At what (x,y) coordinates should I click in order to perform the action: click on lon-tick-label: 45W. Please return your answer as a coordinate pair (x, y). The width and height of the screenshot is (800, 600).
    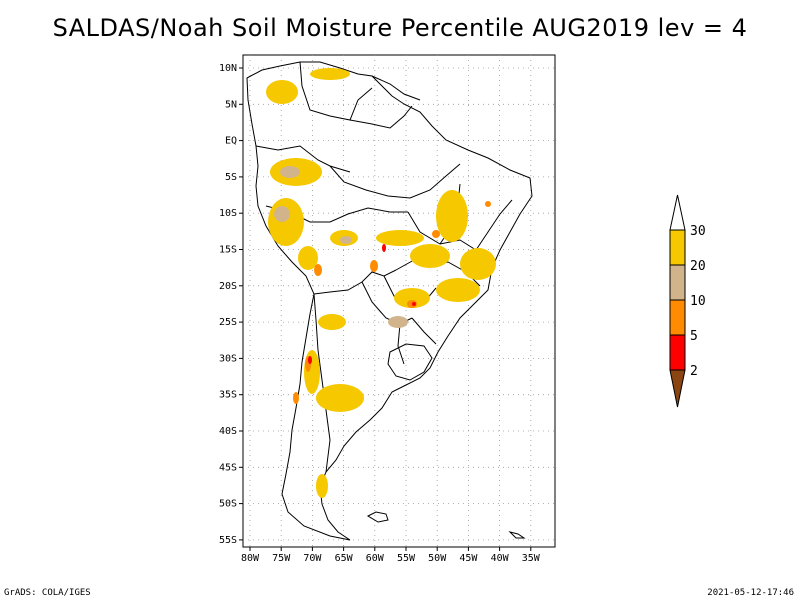
    Looking at the image, I should click on (468, 558).